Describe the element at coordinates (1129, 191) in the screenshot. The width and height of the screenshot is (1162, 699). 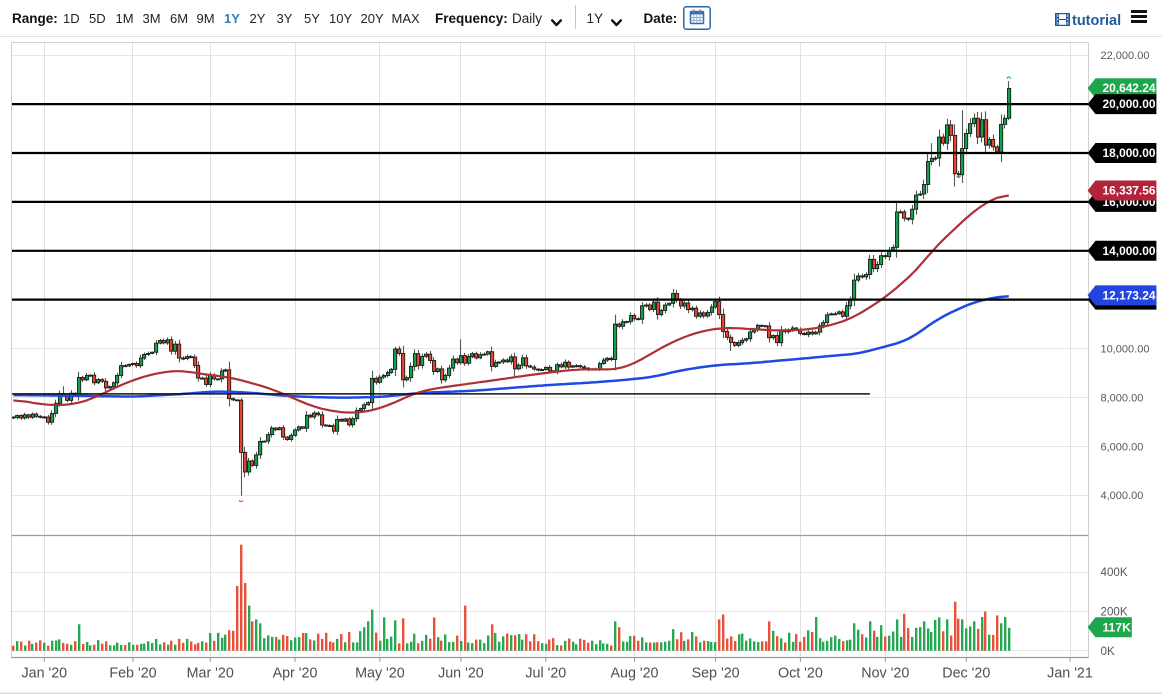
I see `svg-text: 16,337.56` at that location.